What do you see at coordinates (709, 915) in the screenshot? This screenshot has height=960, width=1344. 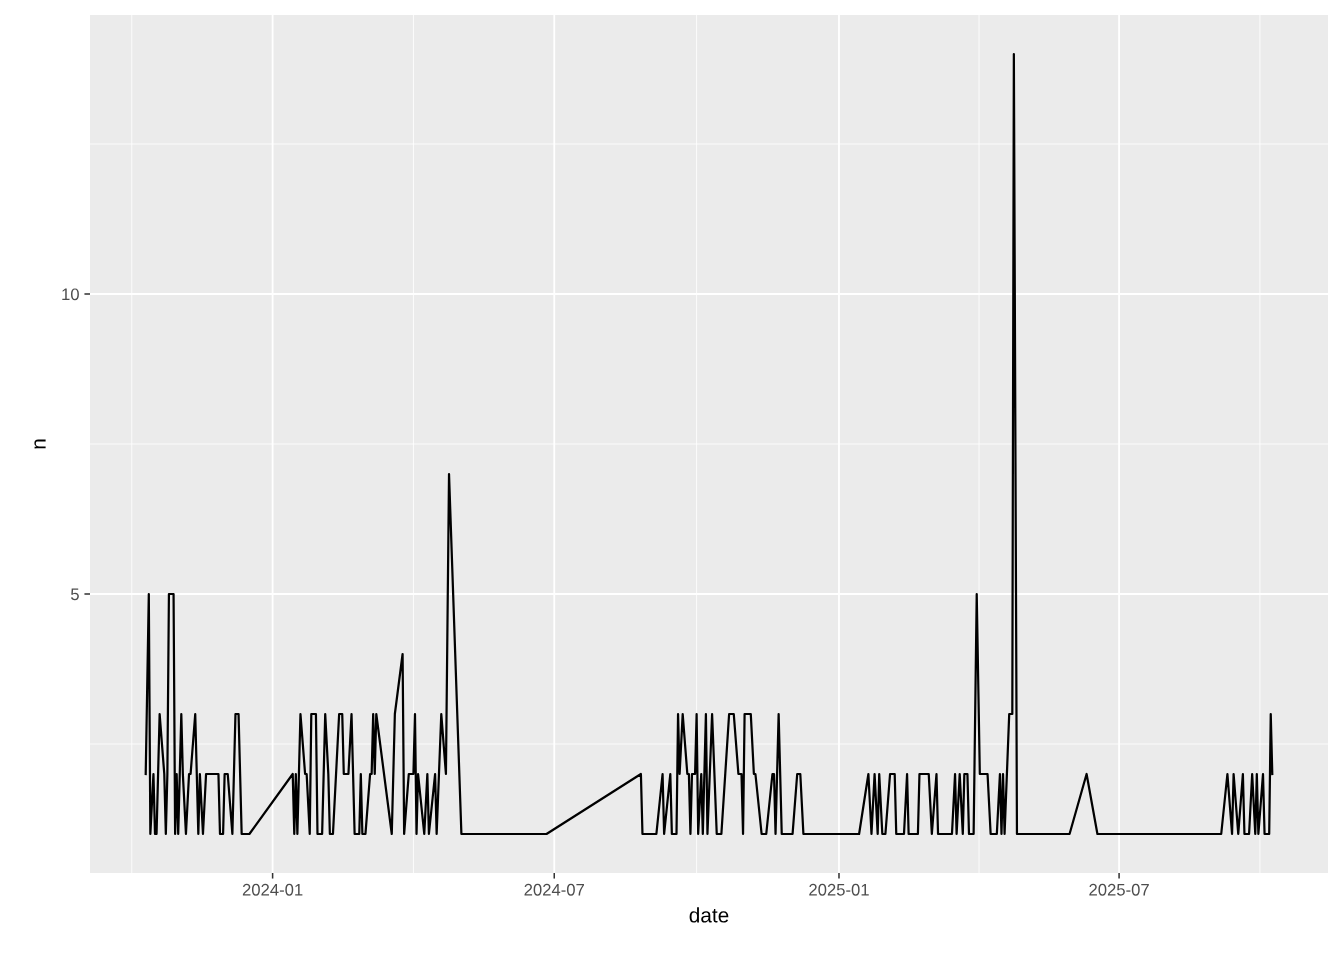 I see `x-axis-title: date` at bounding box center [709, 915].